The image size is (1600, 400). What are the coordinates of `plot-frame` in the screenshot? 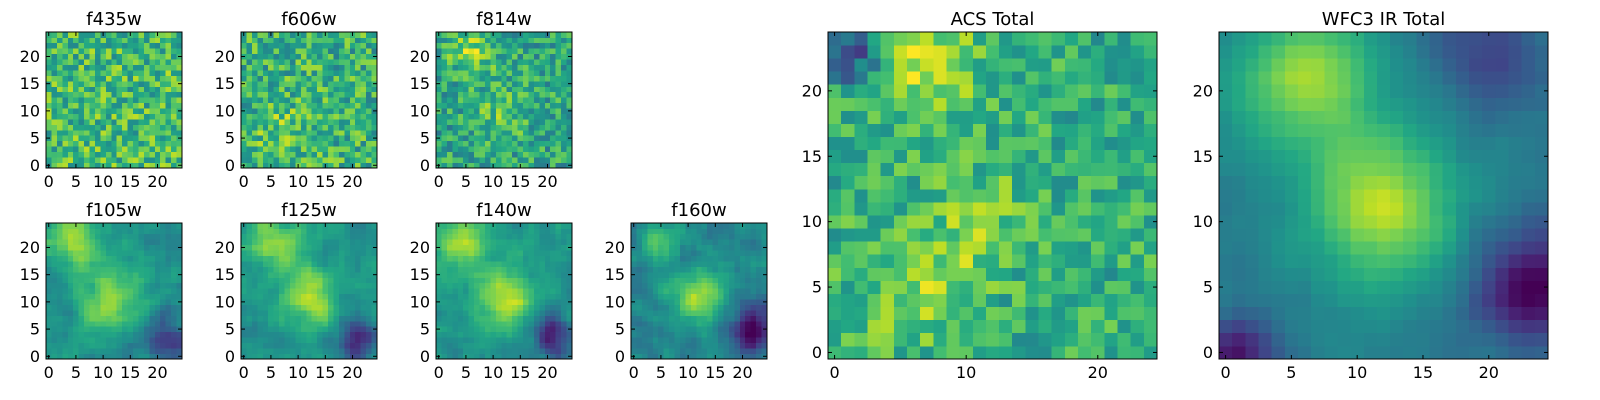 It's located at (114, 100).